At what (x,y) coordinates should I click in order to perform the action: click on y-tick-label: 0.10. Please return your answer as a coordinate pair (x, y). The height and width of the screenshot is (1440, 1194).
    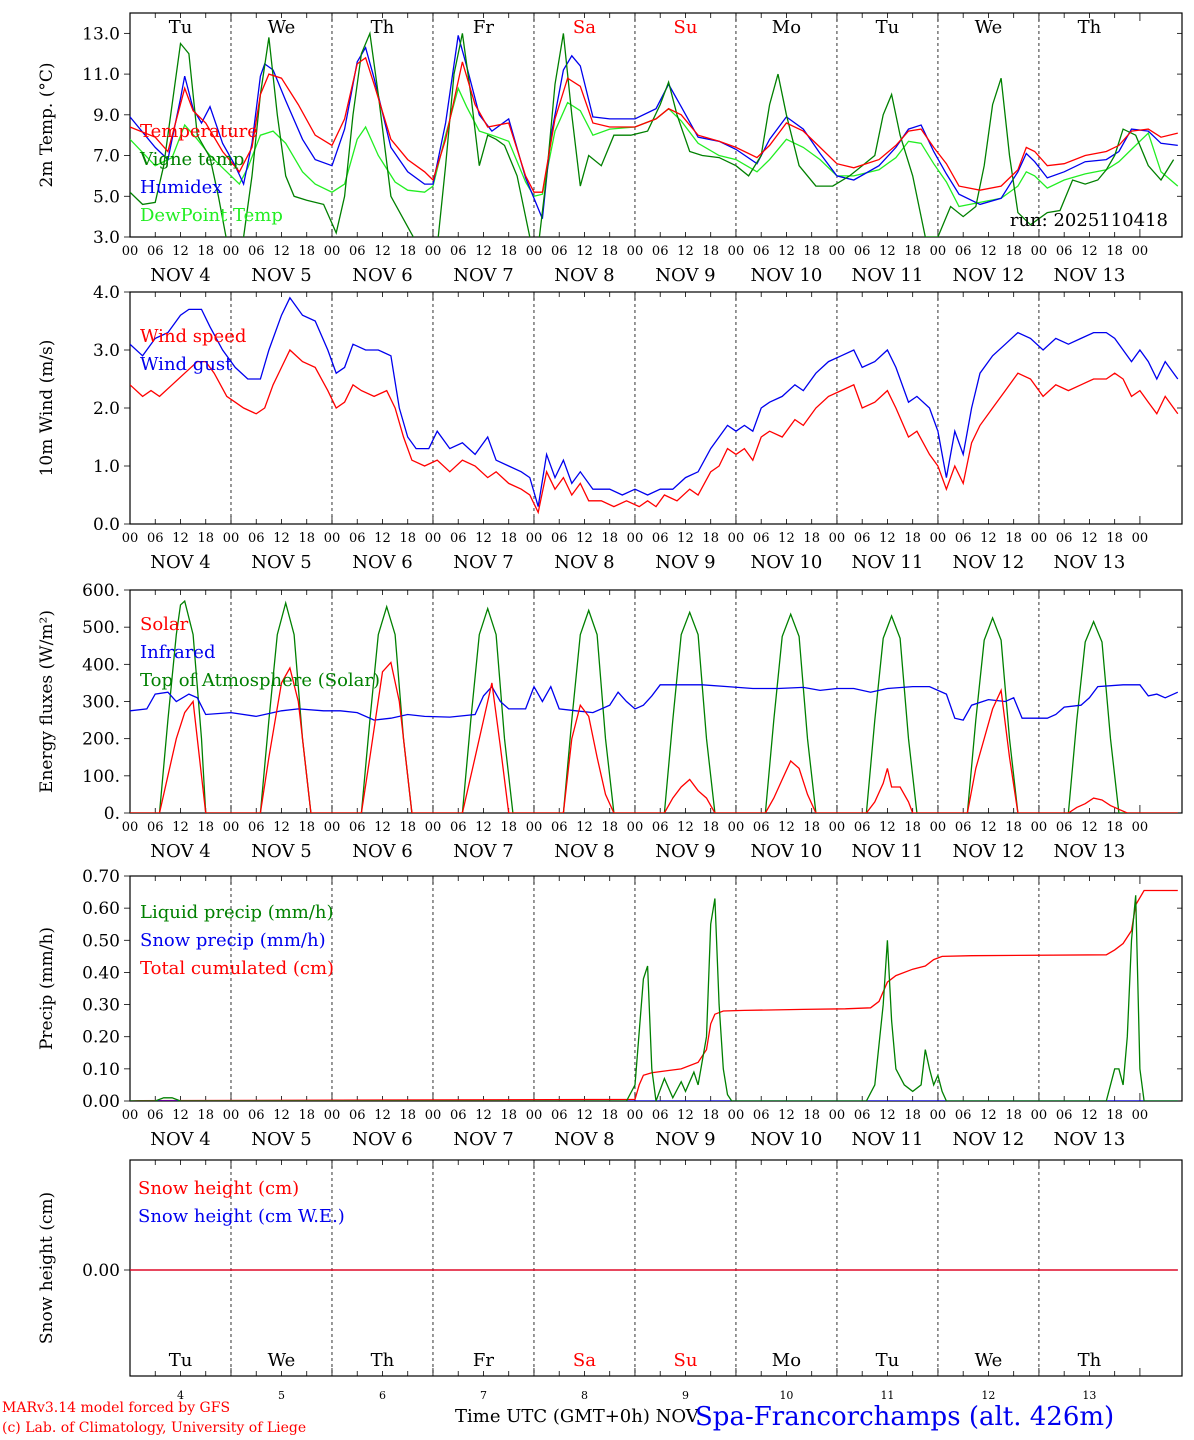
    Looking at the image, I should click on (101, 1070).